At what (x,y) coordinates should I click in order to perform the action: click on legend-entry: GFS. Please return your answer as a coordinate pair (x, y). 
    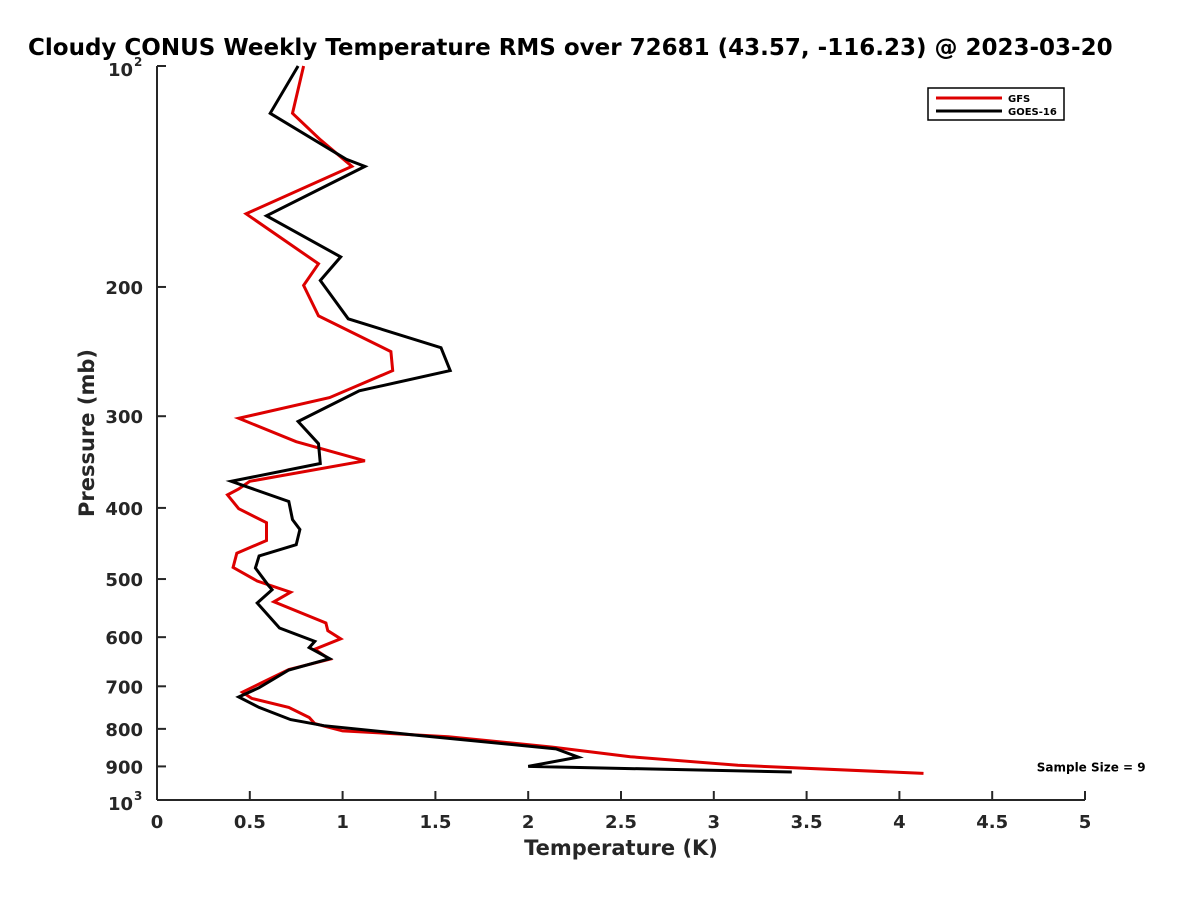
    Looking at the image, I should click on (1019, 99).